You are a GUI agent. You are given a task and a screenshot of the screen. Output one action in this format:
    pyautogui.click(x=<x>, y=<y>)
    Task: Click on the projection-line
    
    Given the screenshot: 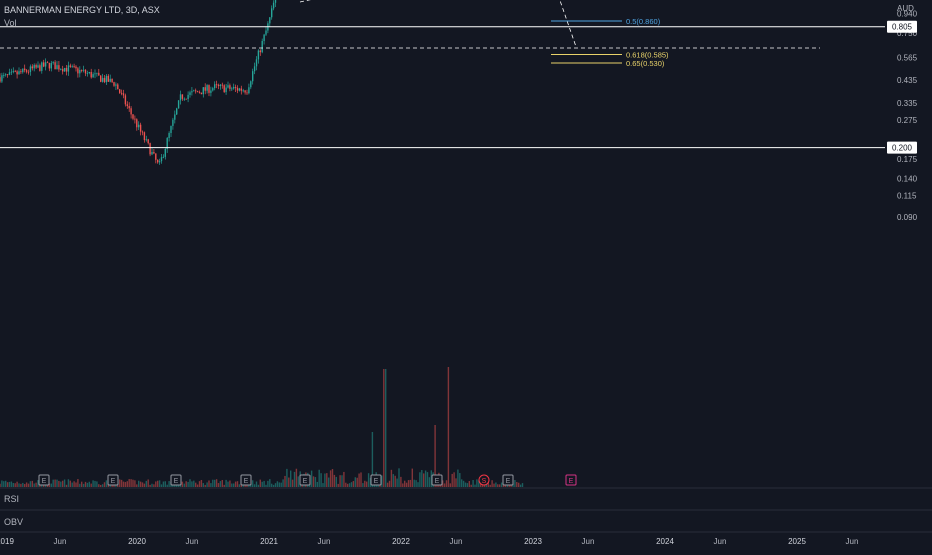 What is the action you would take?
    pyautogui.click(x=568, y=23)
    